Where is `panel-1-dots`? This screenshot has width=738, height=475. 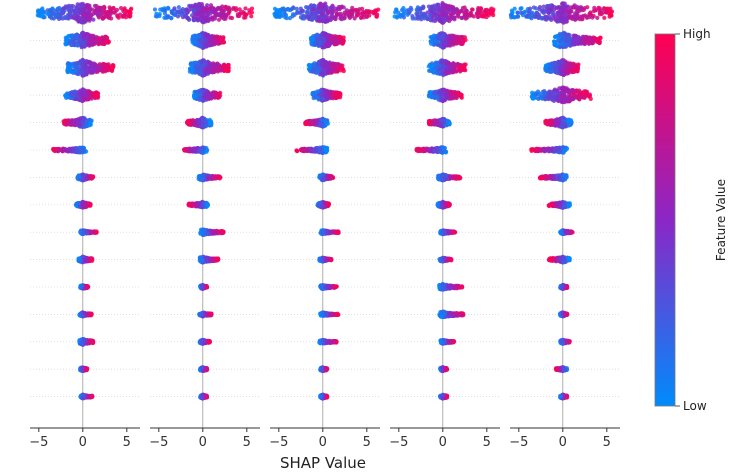 panel-1-dots is located at coordinates (84, 201).